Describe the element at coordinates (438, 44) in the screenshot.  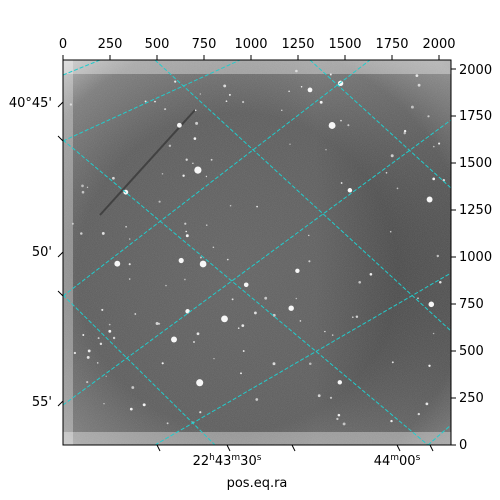
I see `top-tick-label: 2000` at that location.